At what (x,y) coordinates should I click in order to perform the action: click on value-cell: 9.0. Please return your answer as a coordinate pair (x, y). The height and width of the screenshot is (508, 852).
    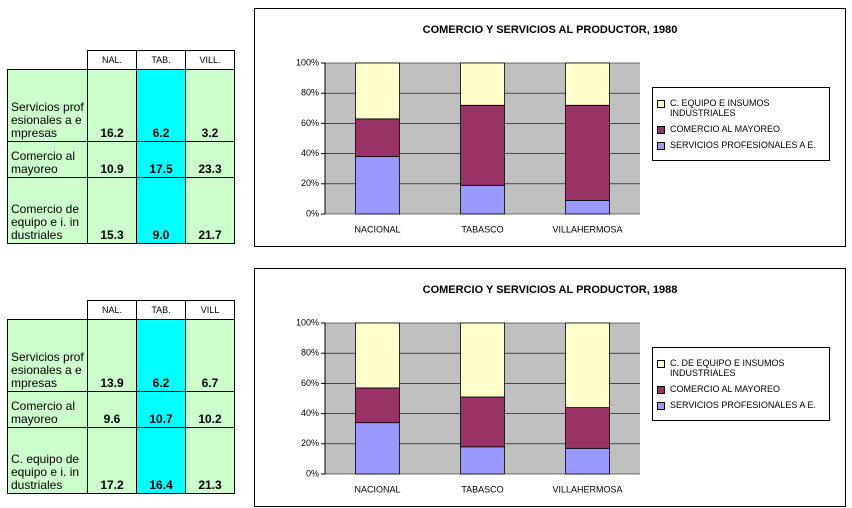
    Looking at the image, I should click on (161, 210).